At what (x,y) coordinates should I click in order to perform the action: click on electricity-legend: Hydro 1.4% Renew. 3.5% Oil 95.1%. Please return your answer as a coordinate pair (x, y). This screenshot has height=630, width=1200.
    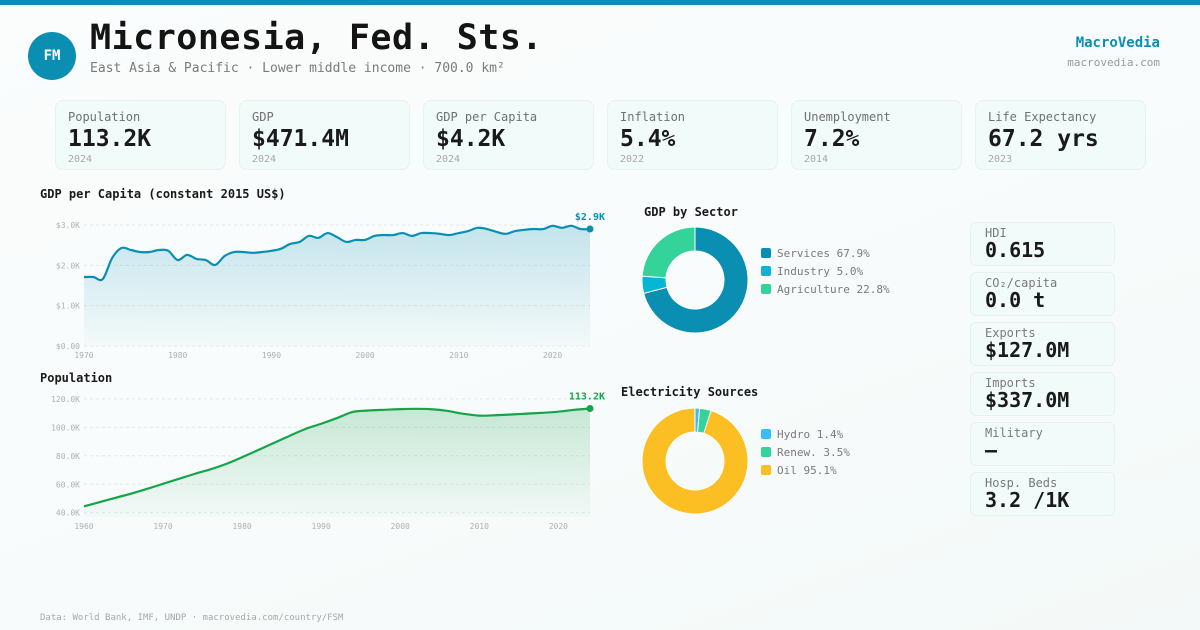
    Looking at the image, I should click on (805, 452).